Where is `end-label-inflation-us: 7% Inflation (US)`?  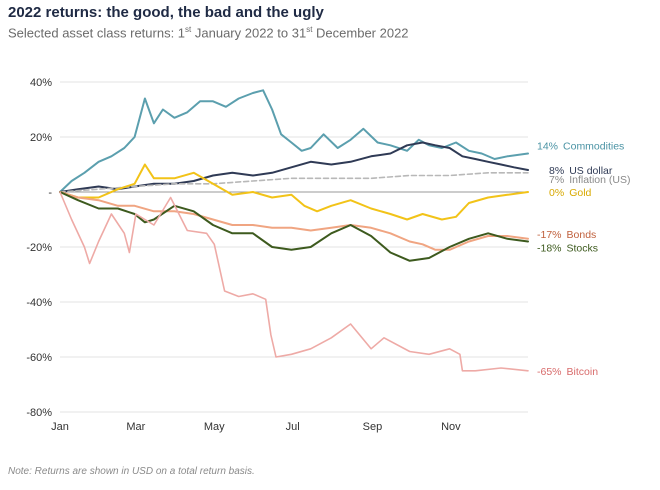
end-label-inflation-us: 7% Inflation (US) is located at coordinates (589, 180).